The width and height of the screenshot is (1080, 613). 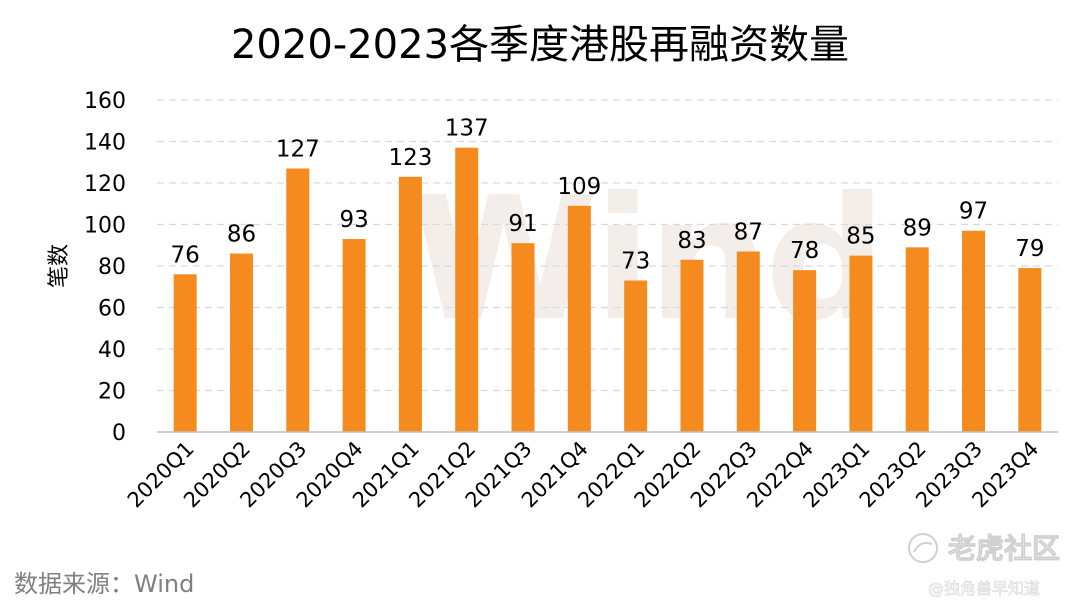 What do you see at coordinates (105, 184) in the screenshot?
I see `y-tick-label: 120` at bounding box center [105, 184].